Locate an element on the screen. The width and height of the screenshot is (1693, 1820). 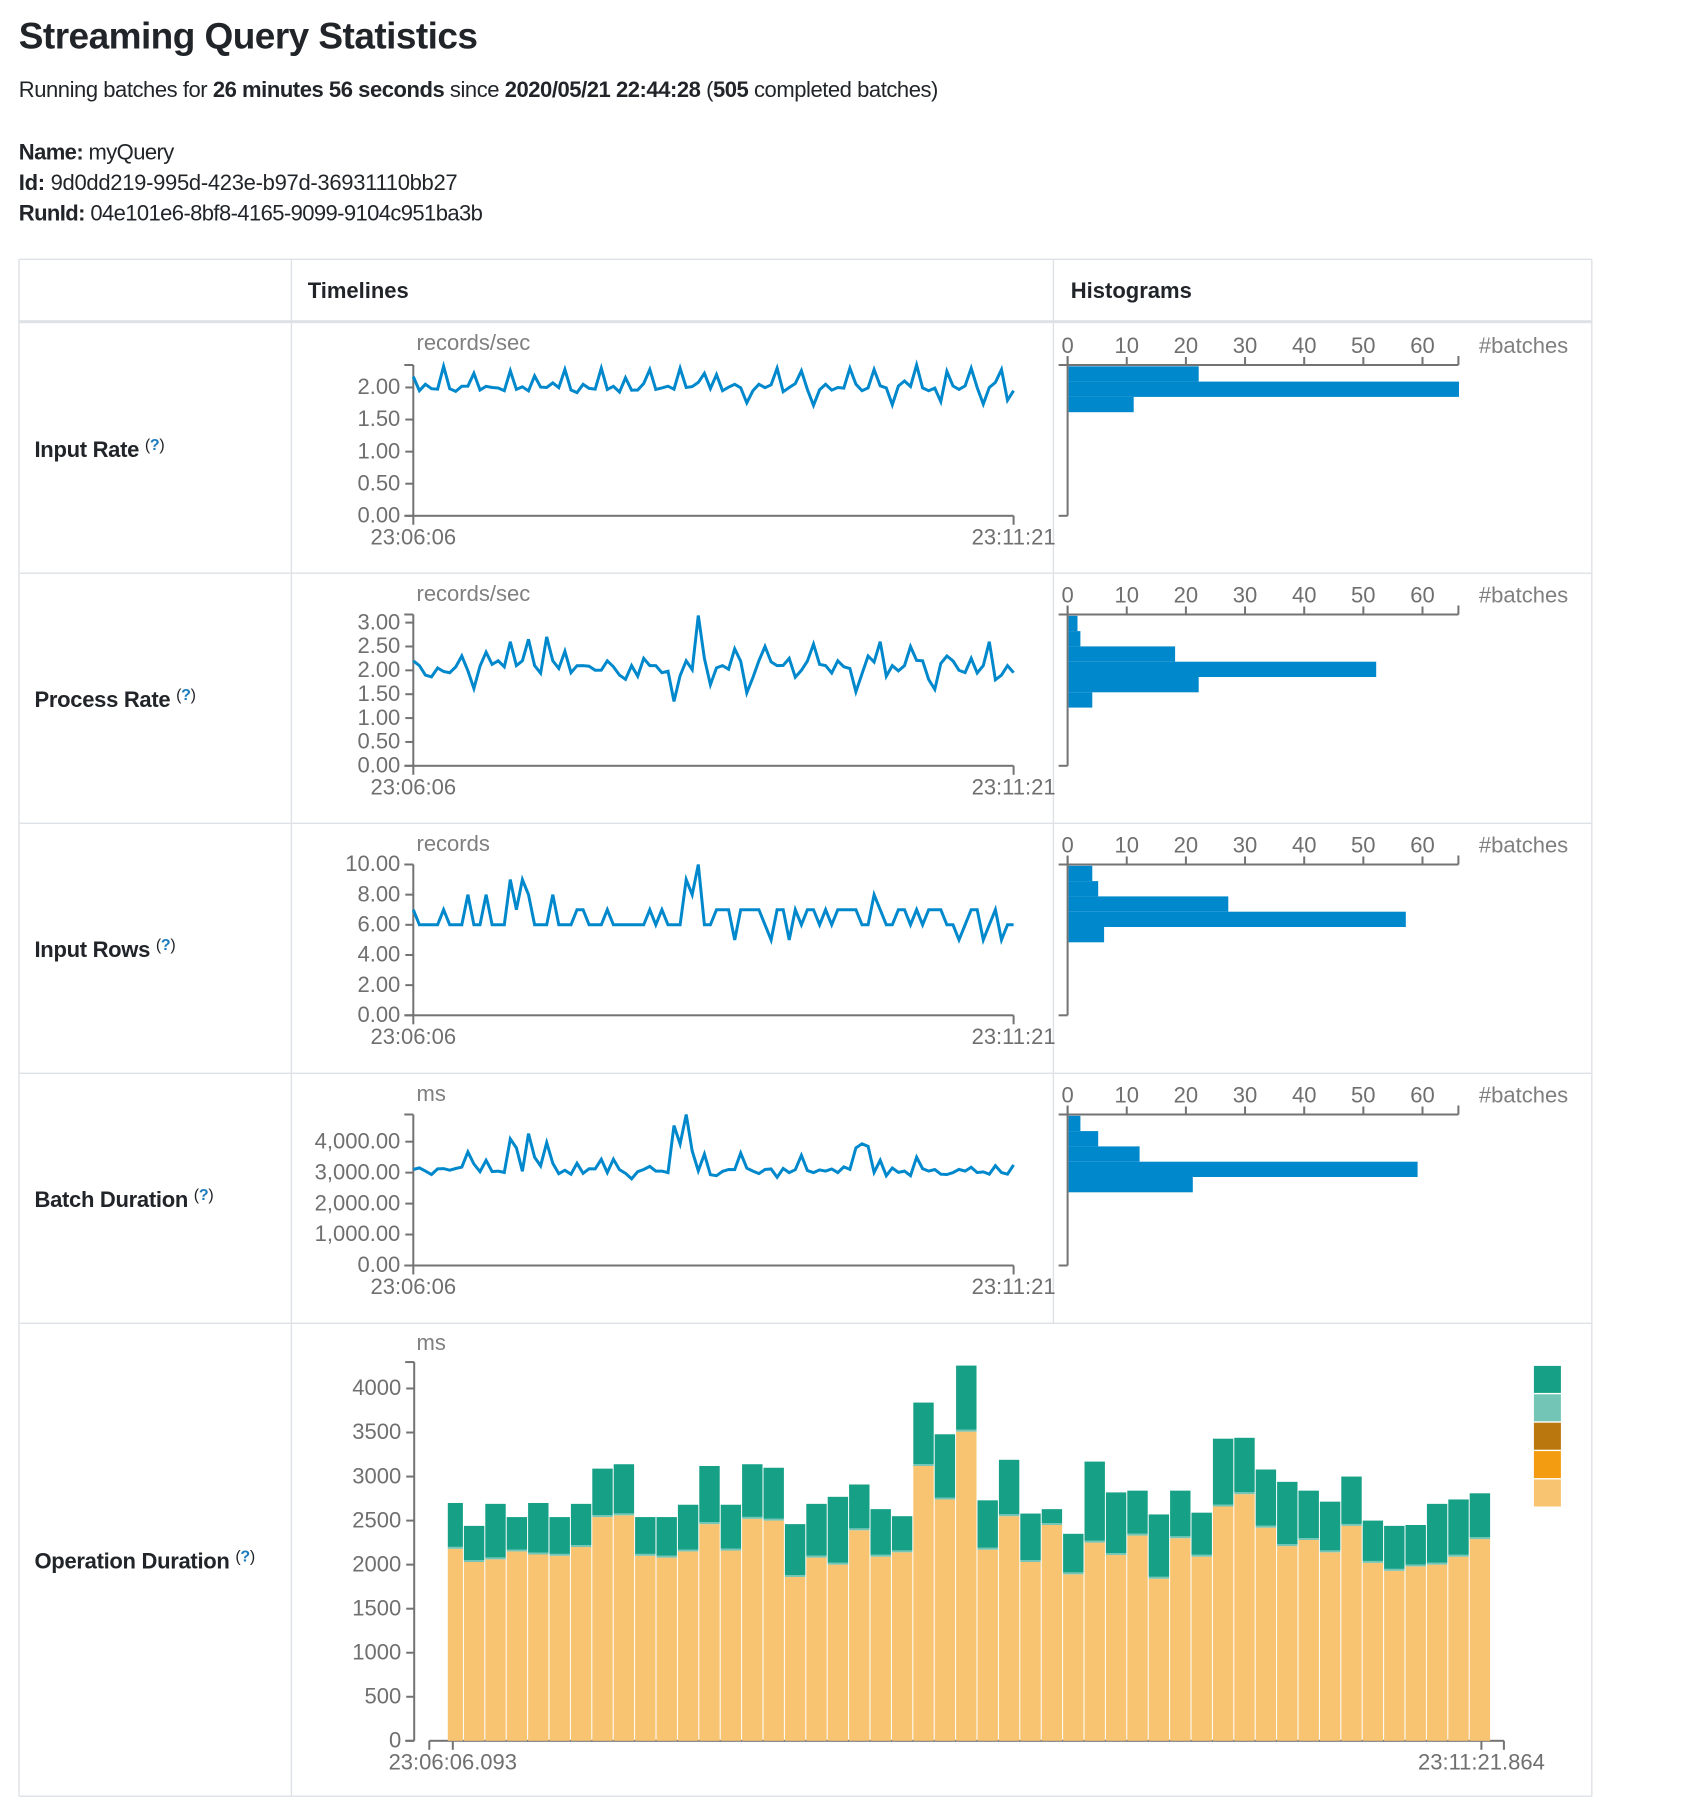
svg-text: 500 is located at coordinates (382, 1696).